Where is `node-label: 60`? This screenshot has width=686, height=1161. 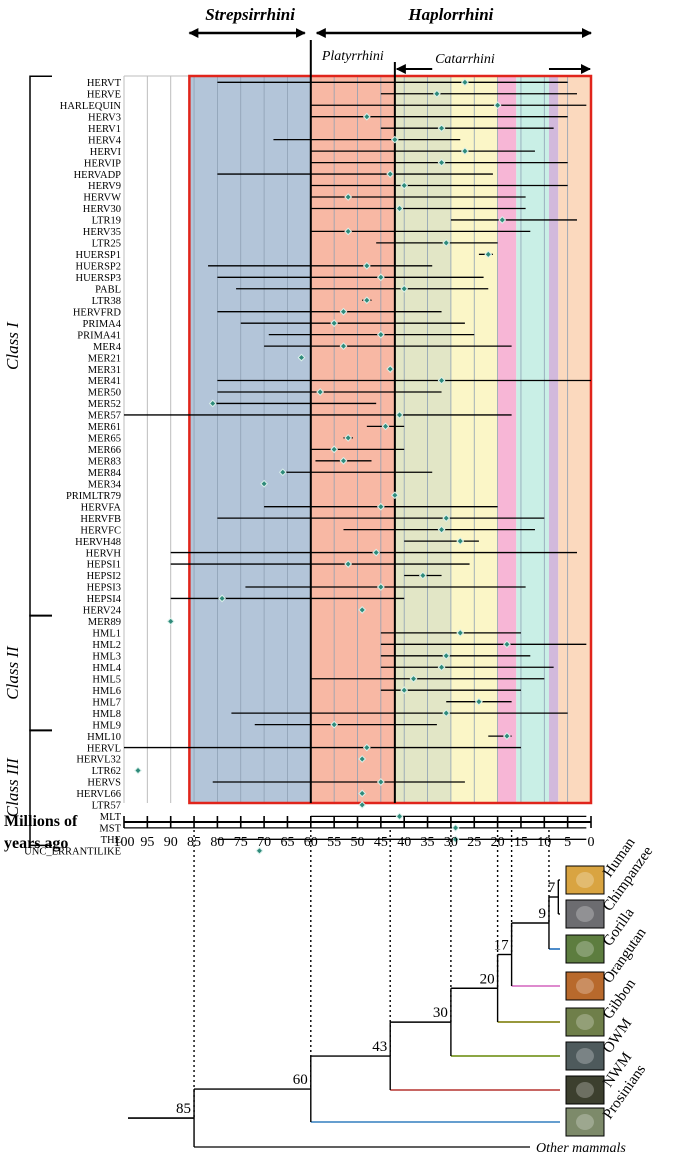
node-label: 60 is located at coordinates (300, 1080).